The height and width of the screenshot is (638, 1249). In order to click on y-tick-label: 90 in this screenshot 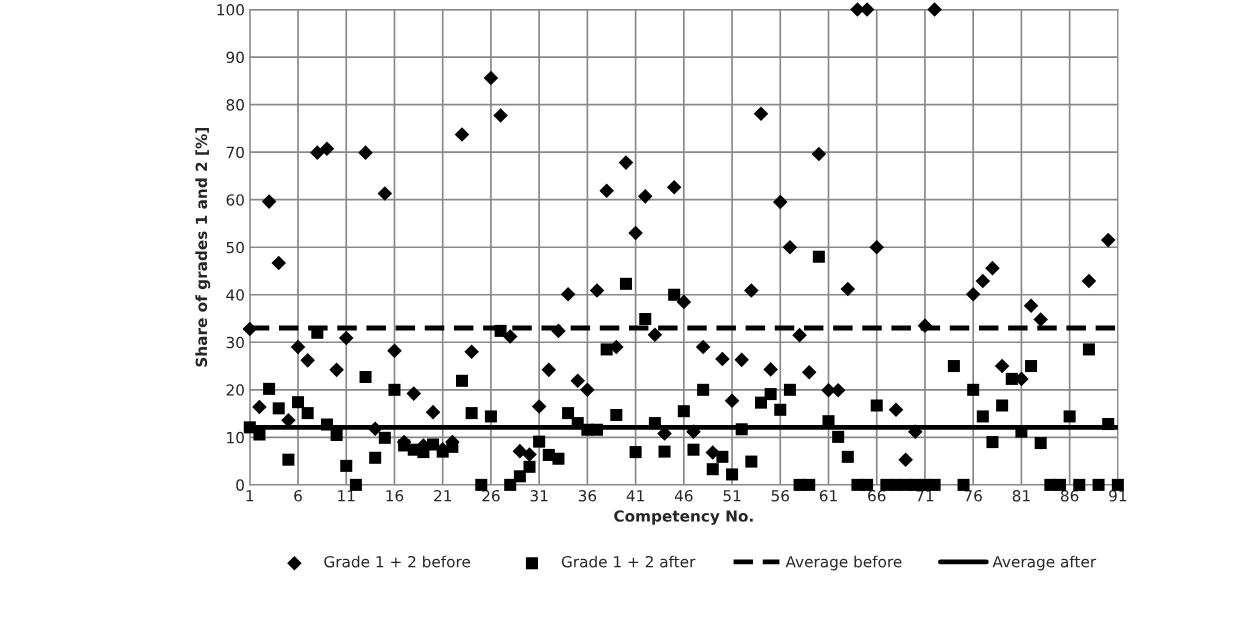, I will do `click(235, 57)`.